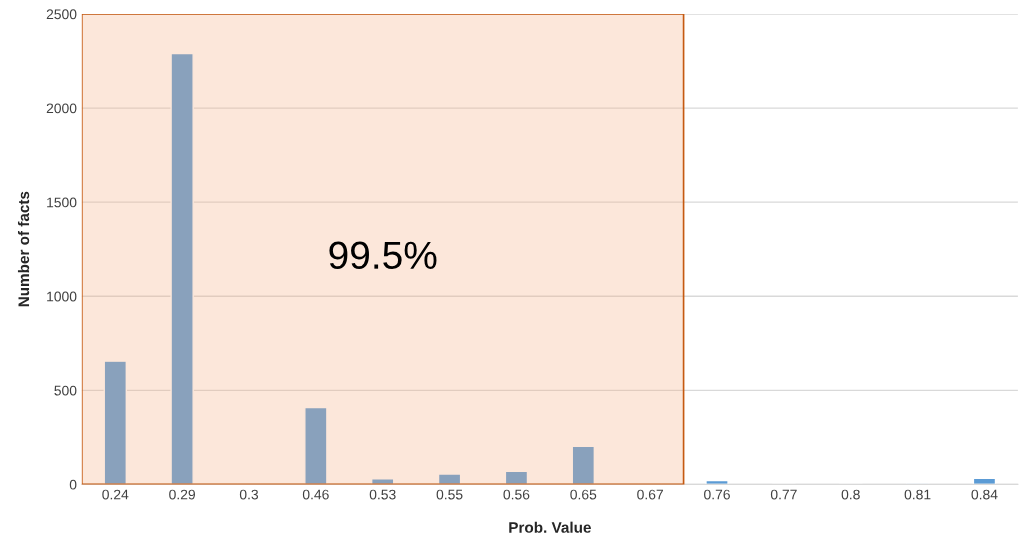  Describe the element at coordinates (62, 296) in the screenshot. I see `y-tick-label: 1000` at that location.